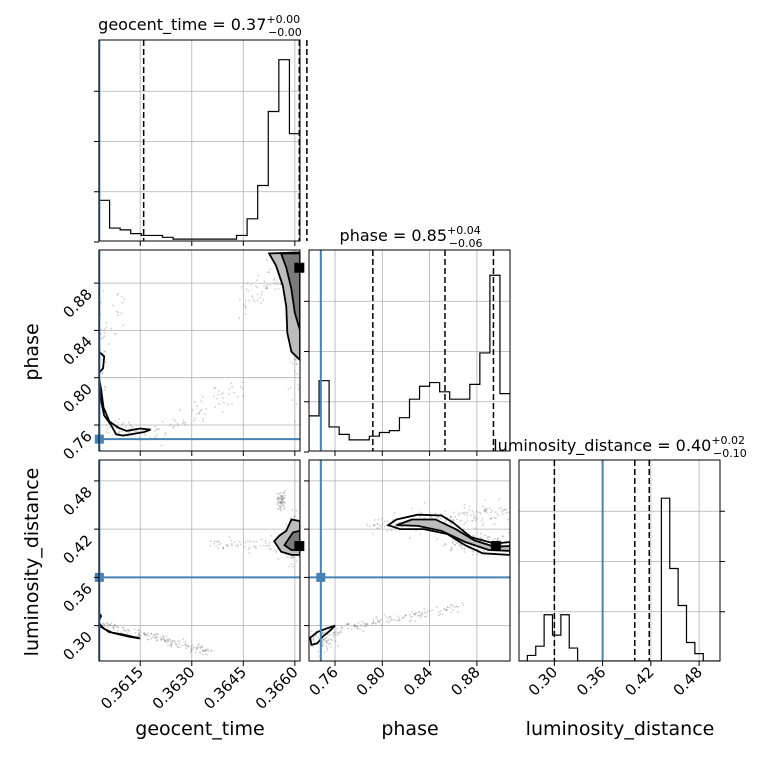  I want to click on y-tick-label: 0.42, so click(77, 549).